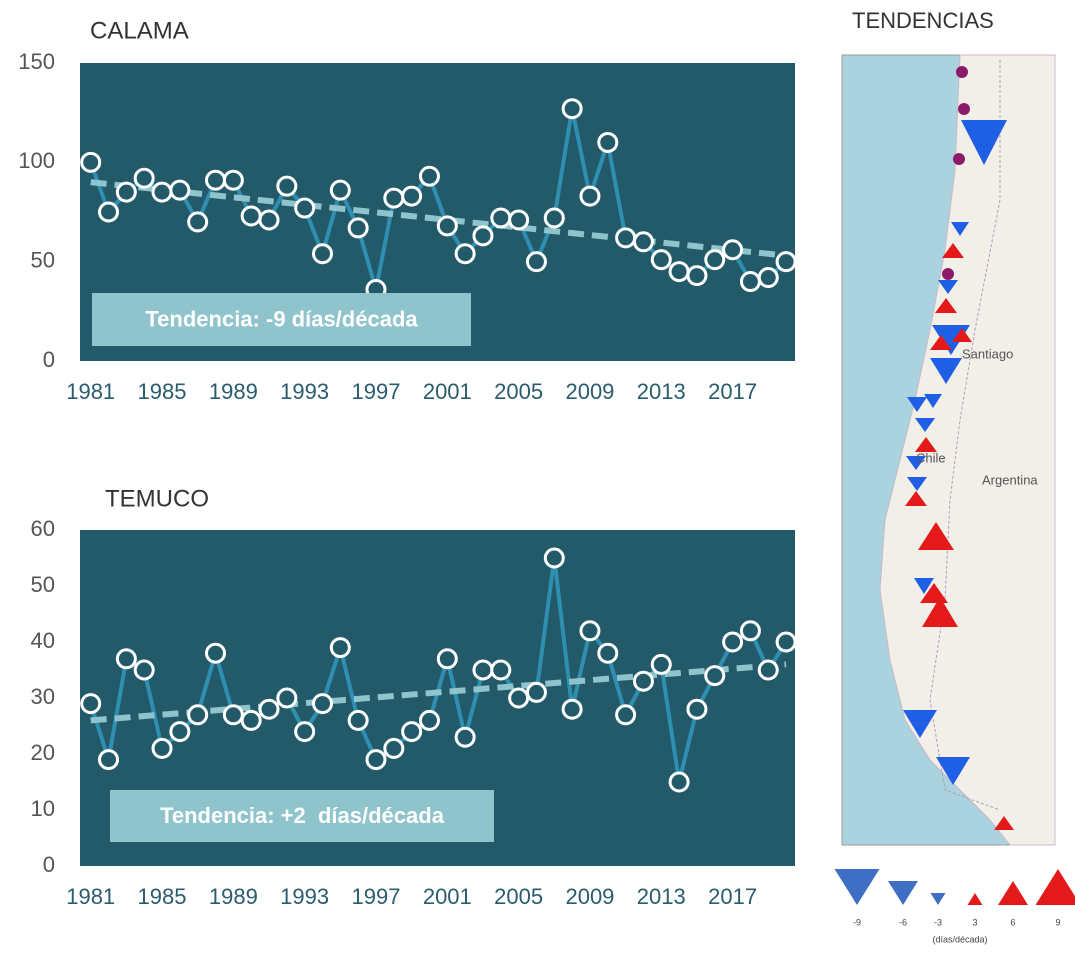 Image resolution: width=1075 pixels, height=958 pixels. Describe the element at coordinates (43, 808) in the screenshot. I see `y-tick-label: 10` at that location.